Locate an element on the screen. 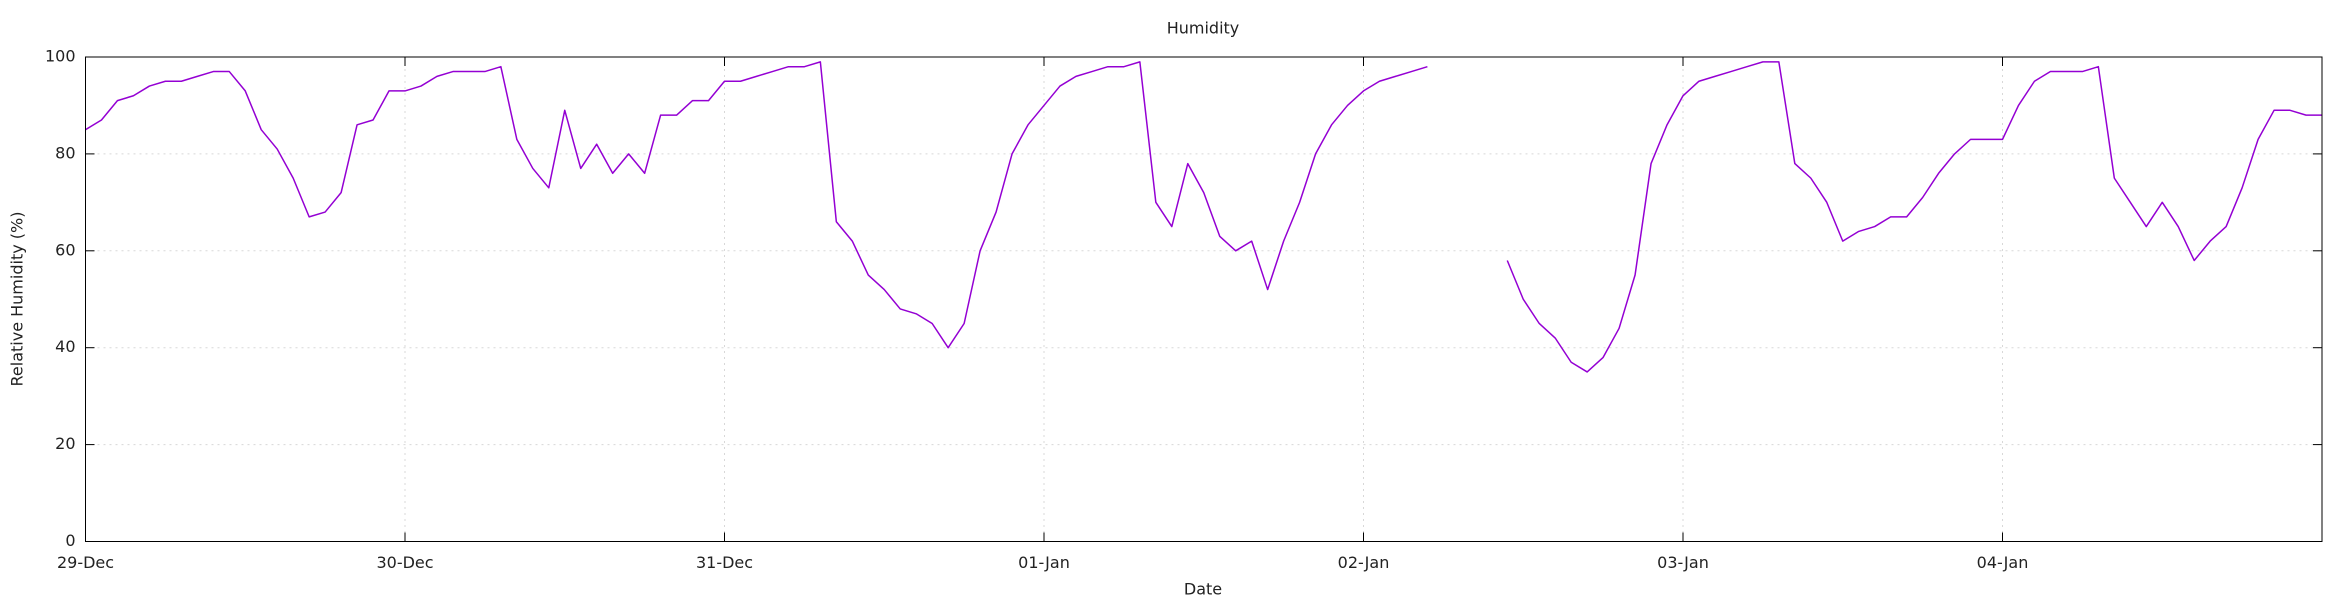 This screenshot has height=600, width=2340. y-axis-label: Relative Humidity (%) is located at coordinates (17, 299).